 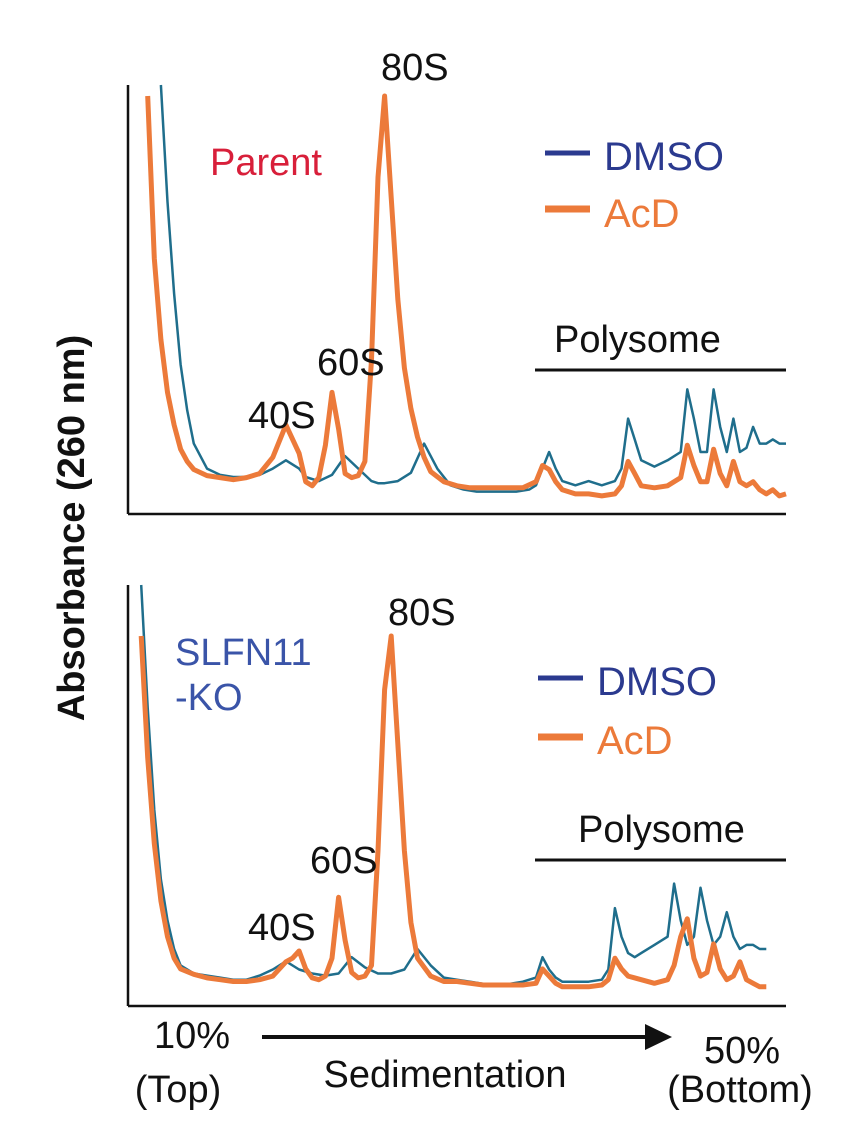 What do you see at coordinates (178, 1090) in the screenshot?
I see `x-left-label-position: (Top)` at bounding box center [178, 1090].